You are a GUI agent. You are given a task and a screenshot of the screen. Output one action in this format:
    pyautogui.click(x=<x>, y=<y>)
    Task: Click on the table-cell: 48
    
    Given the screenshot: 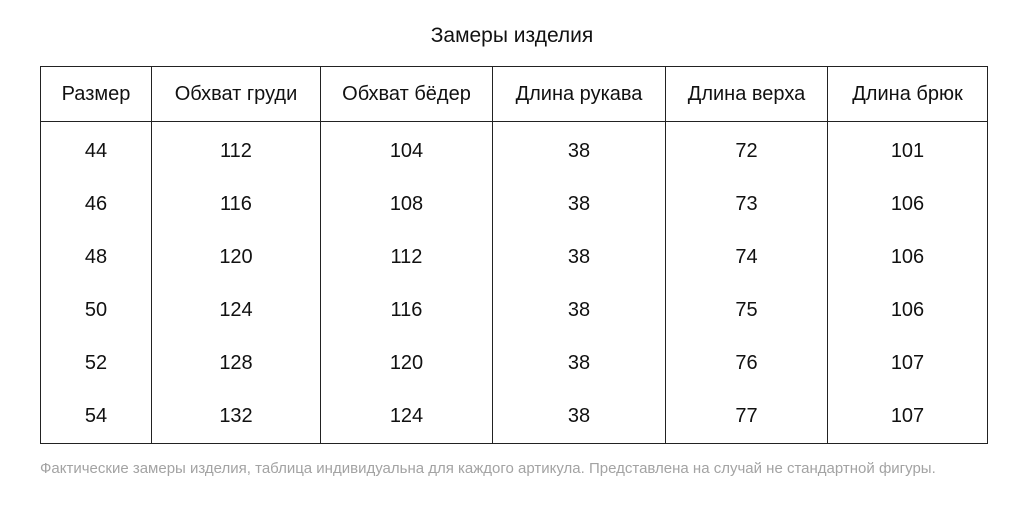 What is the action you would take?
    pyautogui.click(x=96, y=257)
    